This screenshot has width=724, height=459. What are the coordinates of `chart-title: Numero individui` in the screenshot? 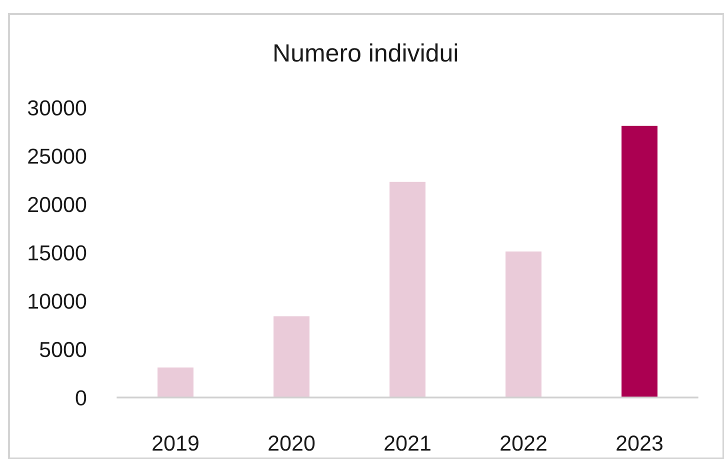 It's located at (366, 52).